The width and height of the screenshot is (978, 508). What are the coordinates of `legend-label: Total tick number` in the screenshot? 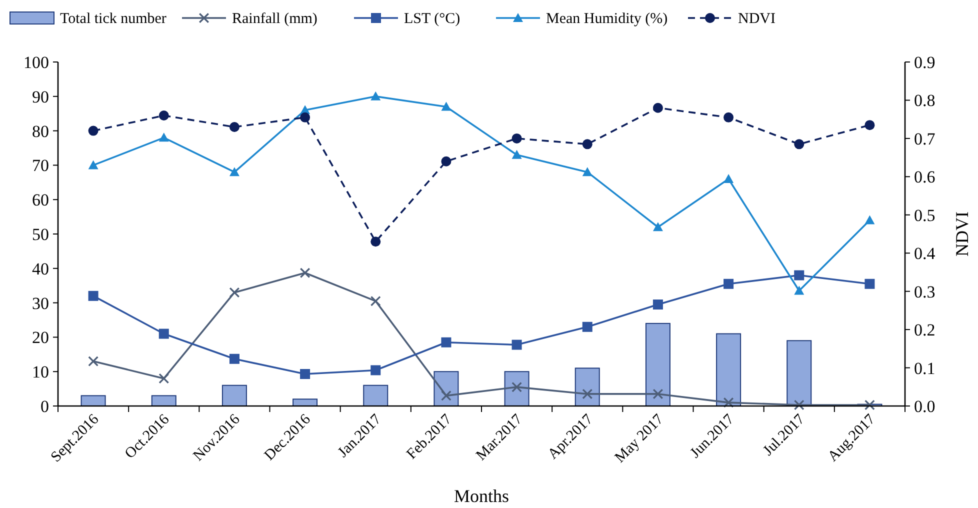 It's located at (113, 19).